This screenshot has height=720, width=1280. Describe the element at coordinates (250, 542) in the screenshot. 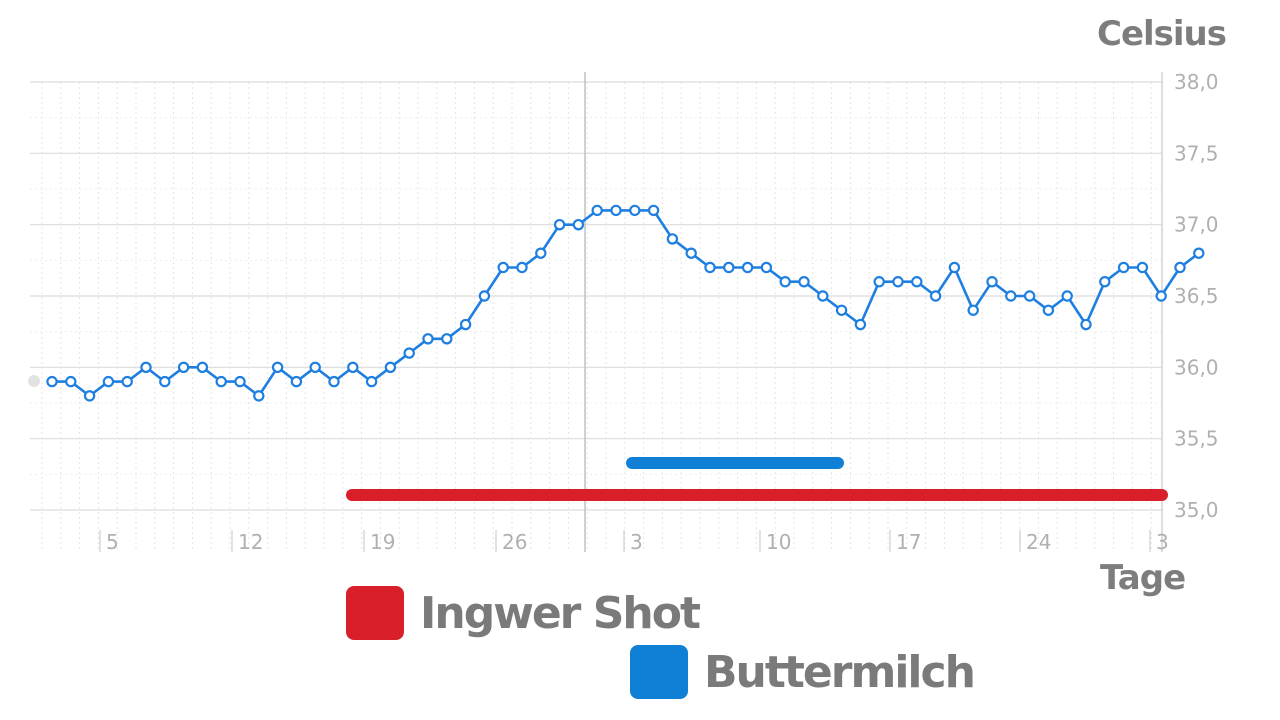

I see `x-tick-label: 12` at that location.